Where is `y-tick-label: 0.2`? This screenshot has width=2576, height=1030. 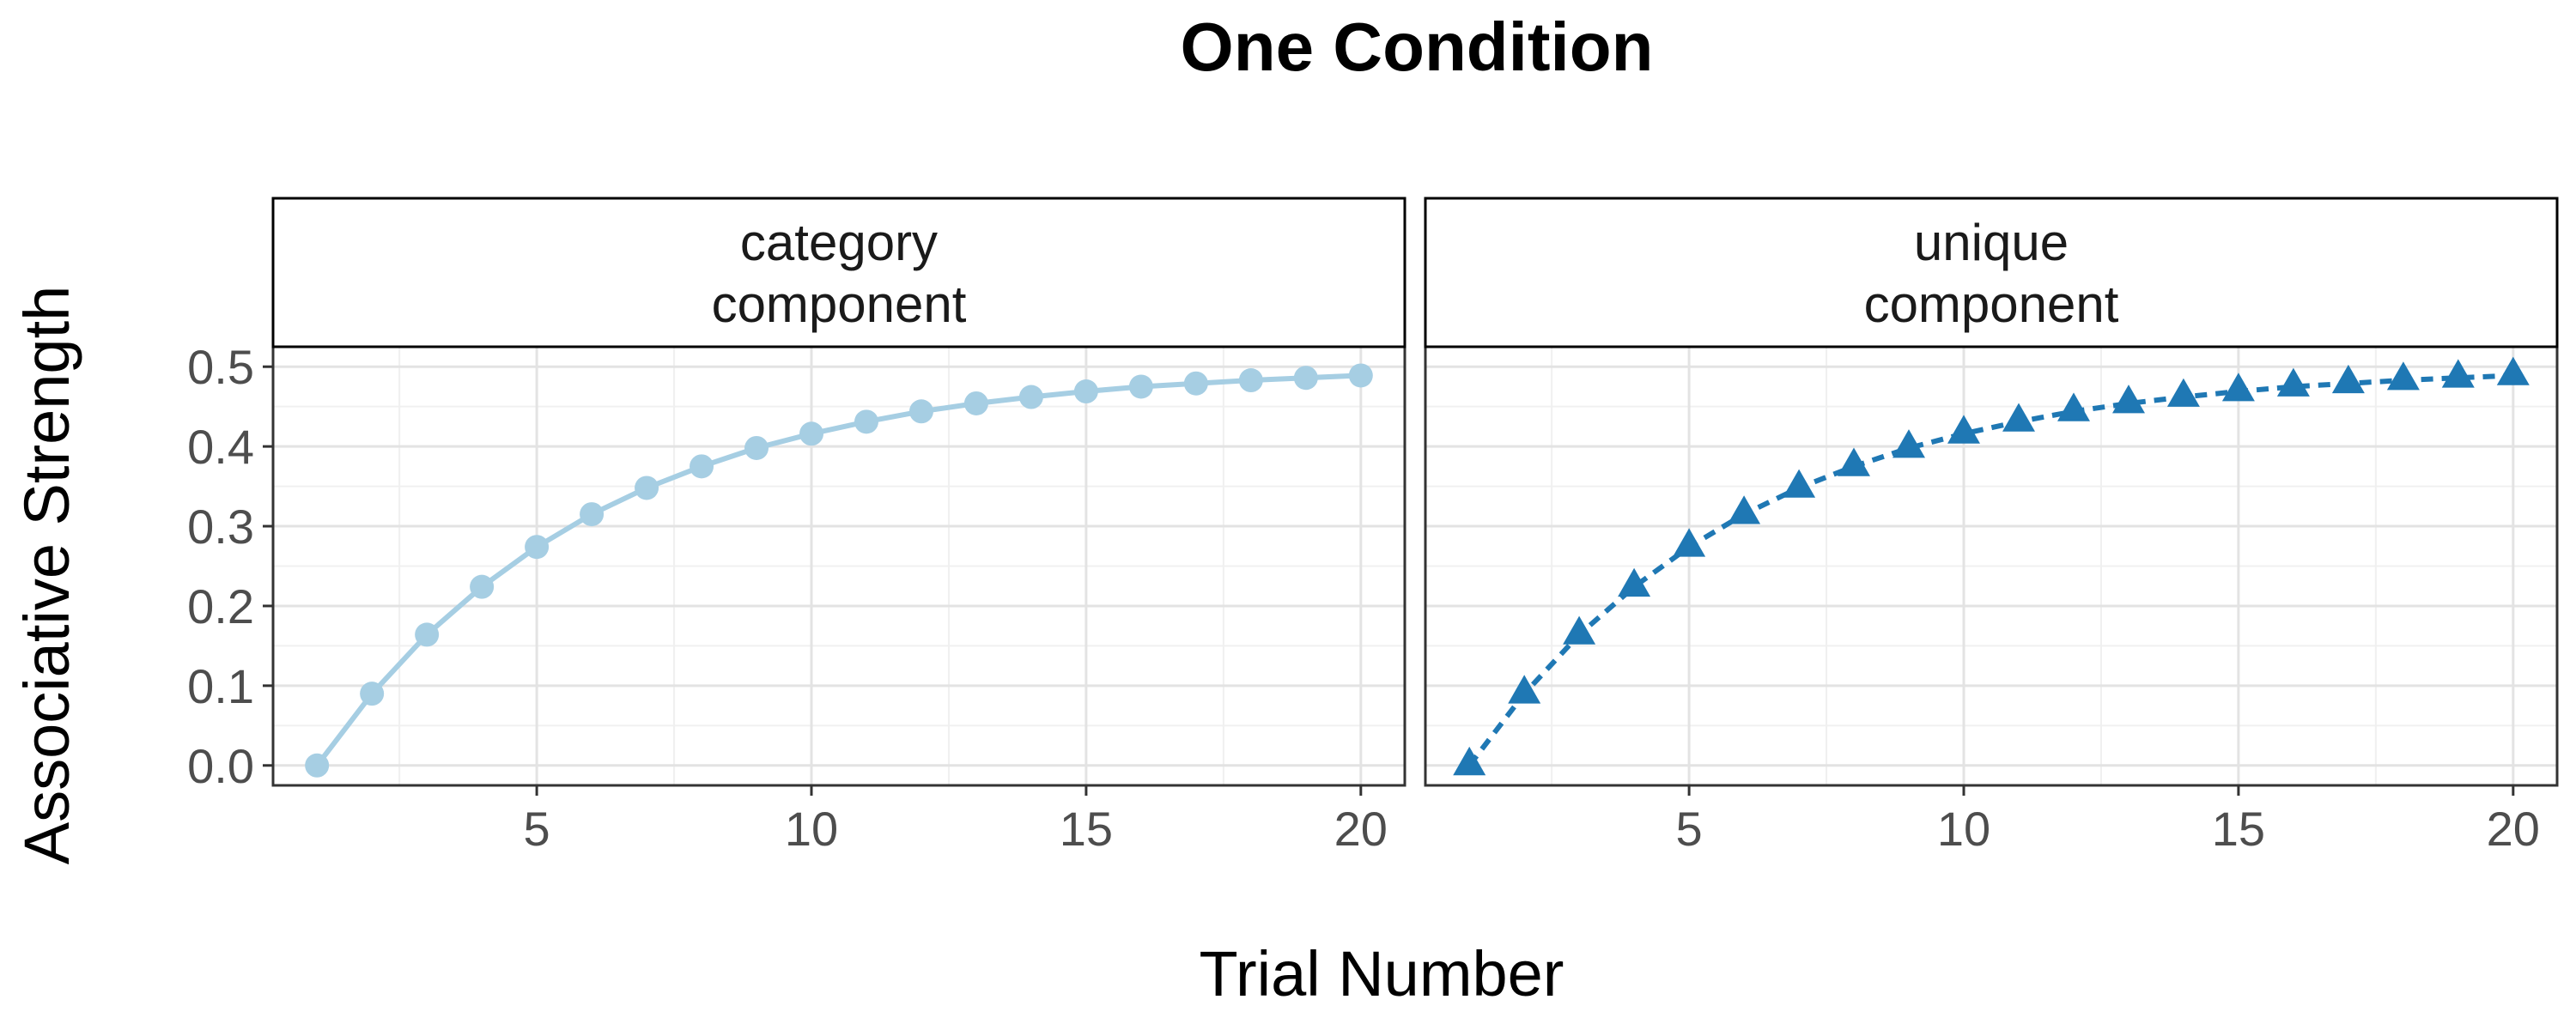
y-tick-label: 0.2 is located at coordinates (220, 606).